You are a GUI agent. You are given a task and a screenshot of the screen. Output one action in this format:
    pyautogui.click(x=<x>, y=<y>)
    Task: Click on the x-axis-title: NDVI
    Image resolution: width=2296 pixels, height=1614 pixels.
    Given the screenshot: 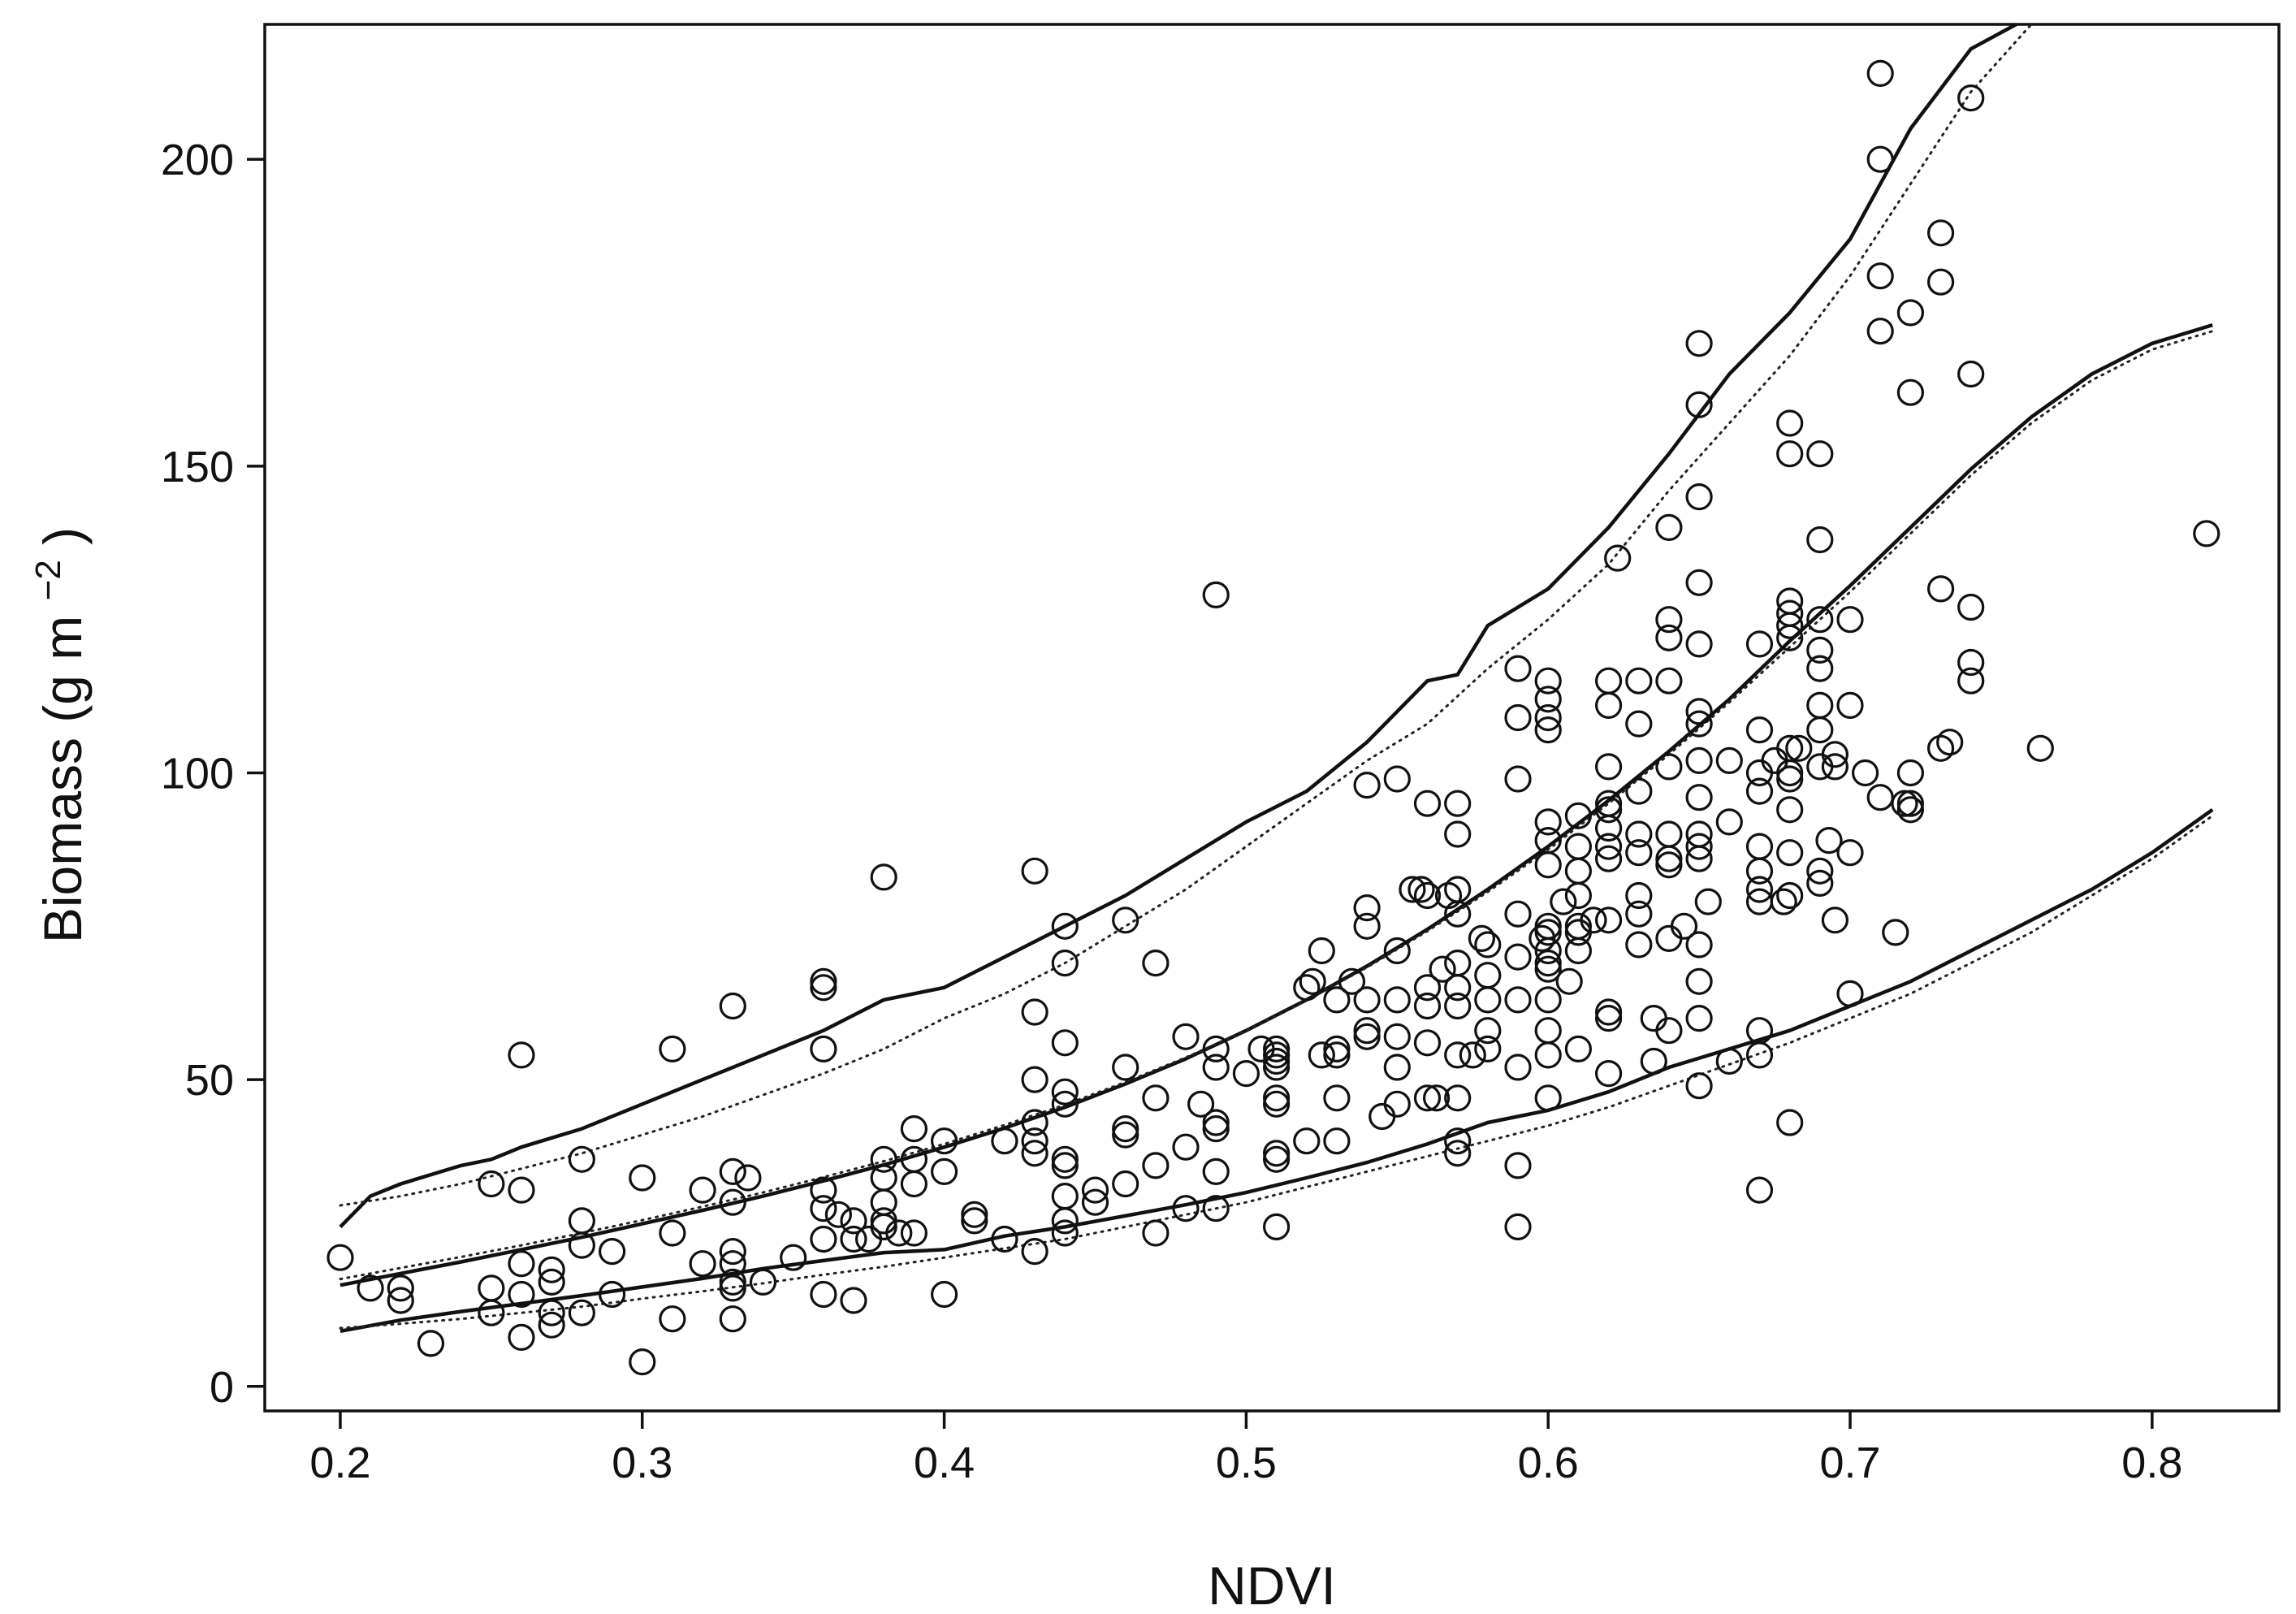 What is the action you would take?
    pyautogui.click(x=1272, y=1585)
    